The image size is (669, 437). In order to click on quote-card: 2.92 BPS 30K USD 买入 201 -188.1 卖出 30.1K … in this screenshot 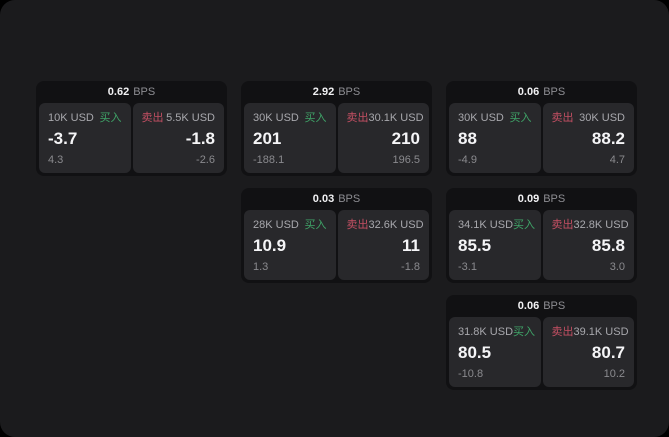, I will do `click(336, 128)`.